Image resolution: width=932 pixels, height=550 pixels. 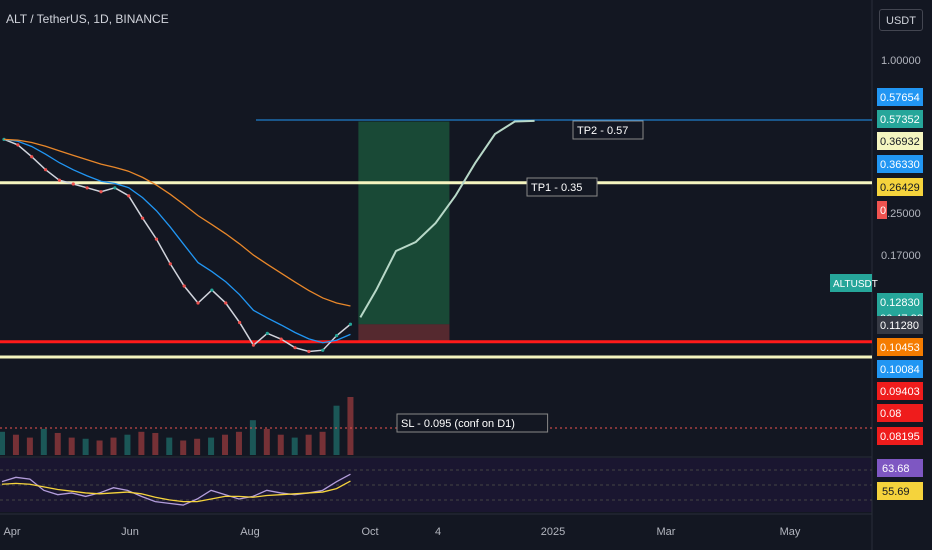 I want to click on price-label: 0.11280, so click(x=899, y=326).